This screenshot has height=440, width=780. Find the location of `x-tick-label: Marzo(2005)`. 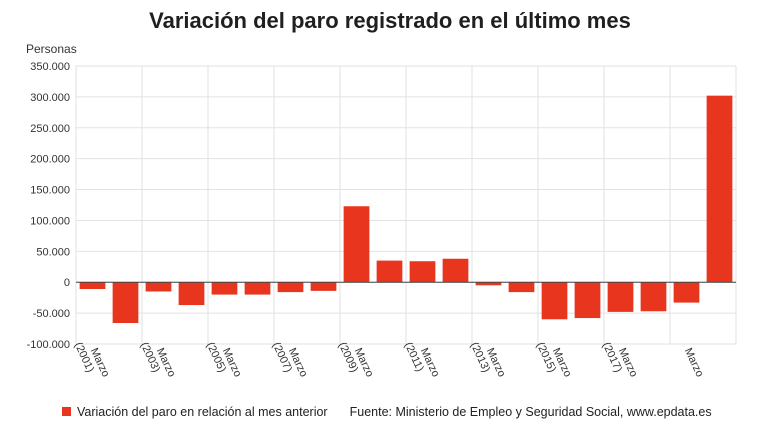

x-tick-label: Marzo(2005) is located at coordinates (224, 359).